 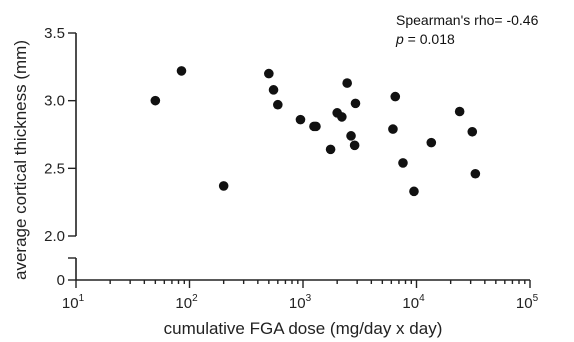 What do you see at coordinates (413, 302) in the screenshot?
I see `x-tick-label: 10⁴` at bounding box center [413, 302].